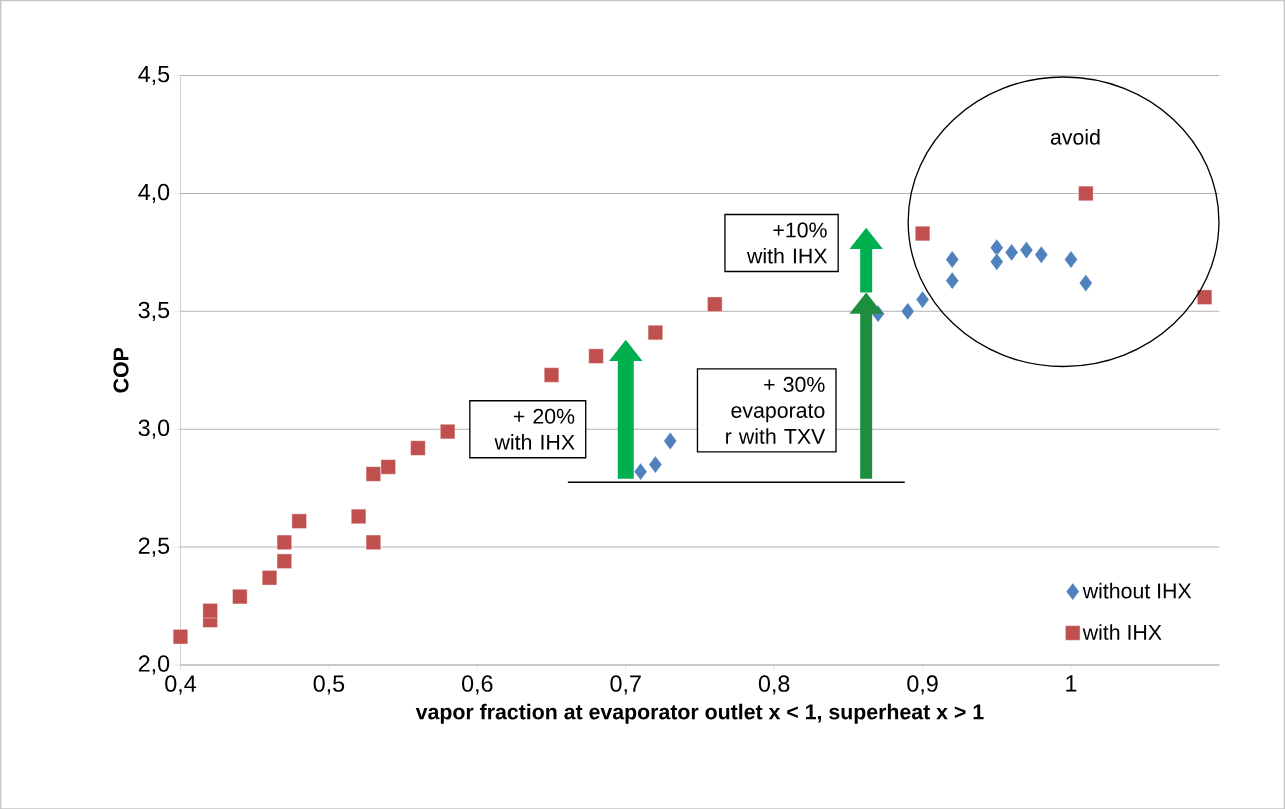 This screenshot has width=1285, height=809. What do you see at coordinates (154, 665) in the screenshot?
I see `y-tick-label: 2,0` at bounding box center [154, 665].